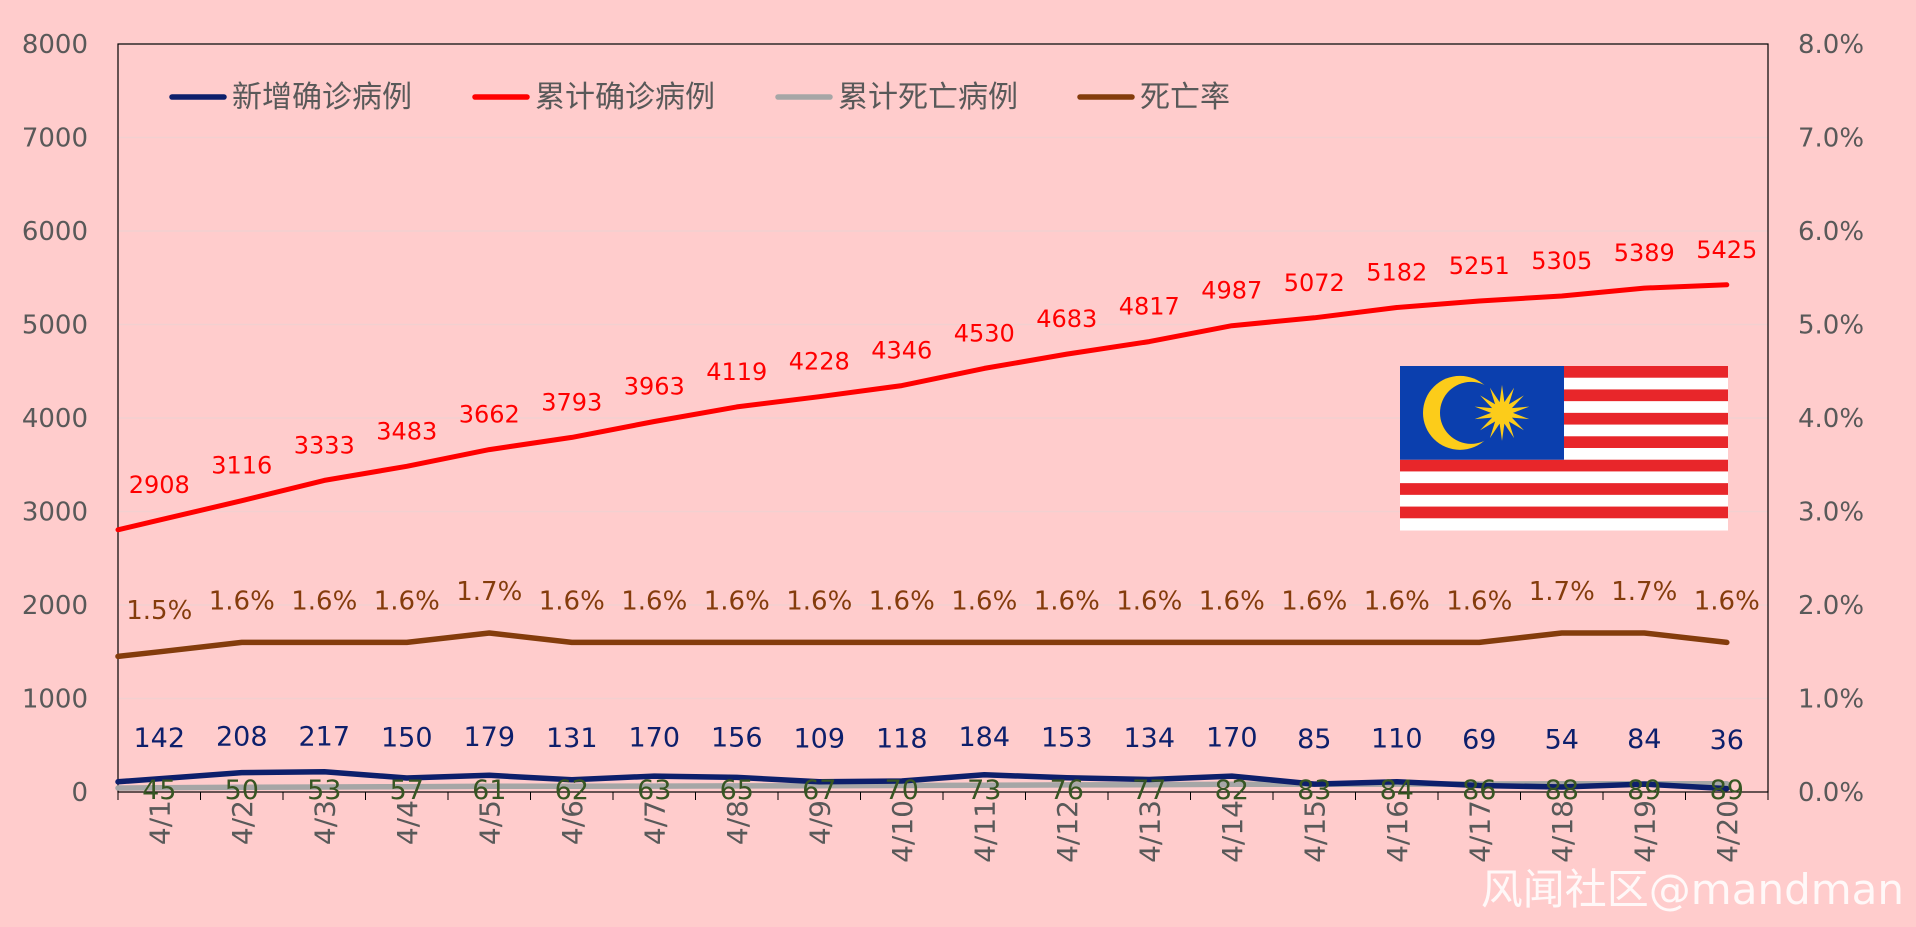 The width and height of the screenshot is (1916, 927). What do you see at coordinates (902, 790) in the screenshot?
I see `data-label-total-deaths: 70` at bounding box center [902, 790].